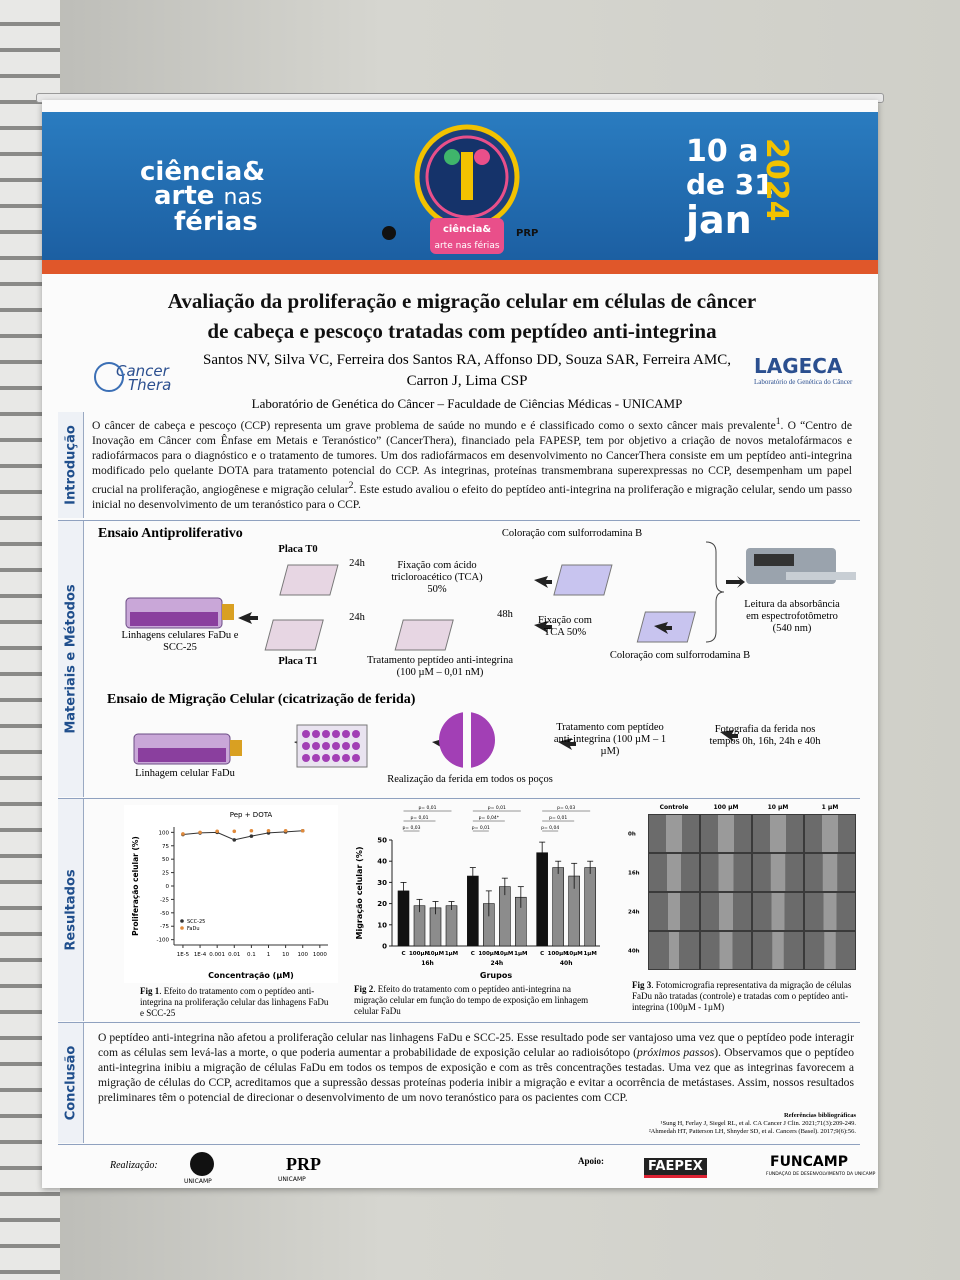 The width and height of the screenshot is (960, 1280). Describe the element at coordinates (809, 1162) in the screenshot. I see `funcamp-logo: FUNCAMP` at that location.